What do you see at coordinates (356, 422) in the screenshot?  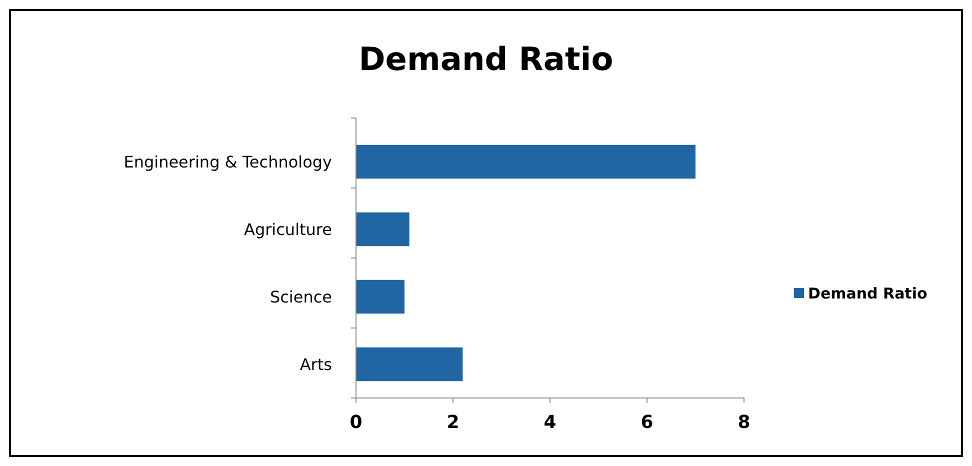 I see `x-tick-label: 0` at bounding box center [356, 422].